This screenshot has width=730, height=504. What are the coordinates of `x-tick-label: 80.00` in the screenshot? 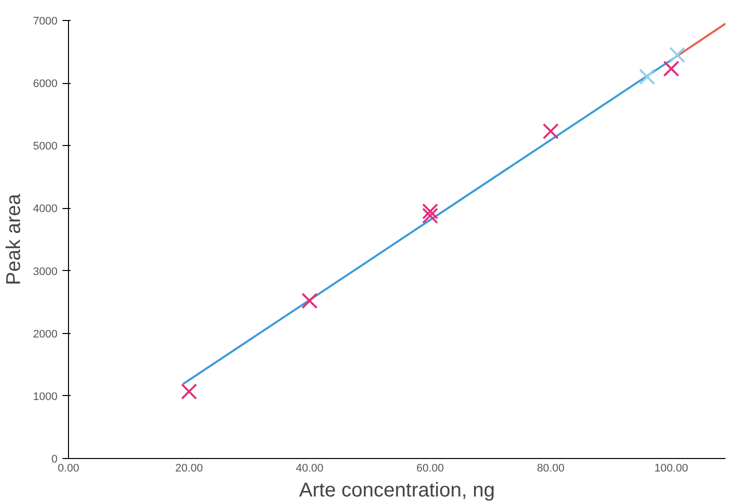 It's located at (550, 468).